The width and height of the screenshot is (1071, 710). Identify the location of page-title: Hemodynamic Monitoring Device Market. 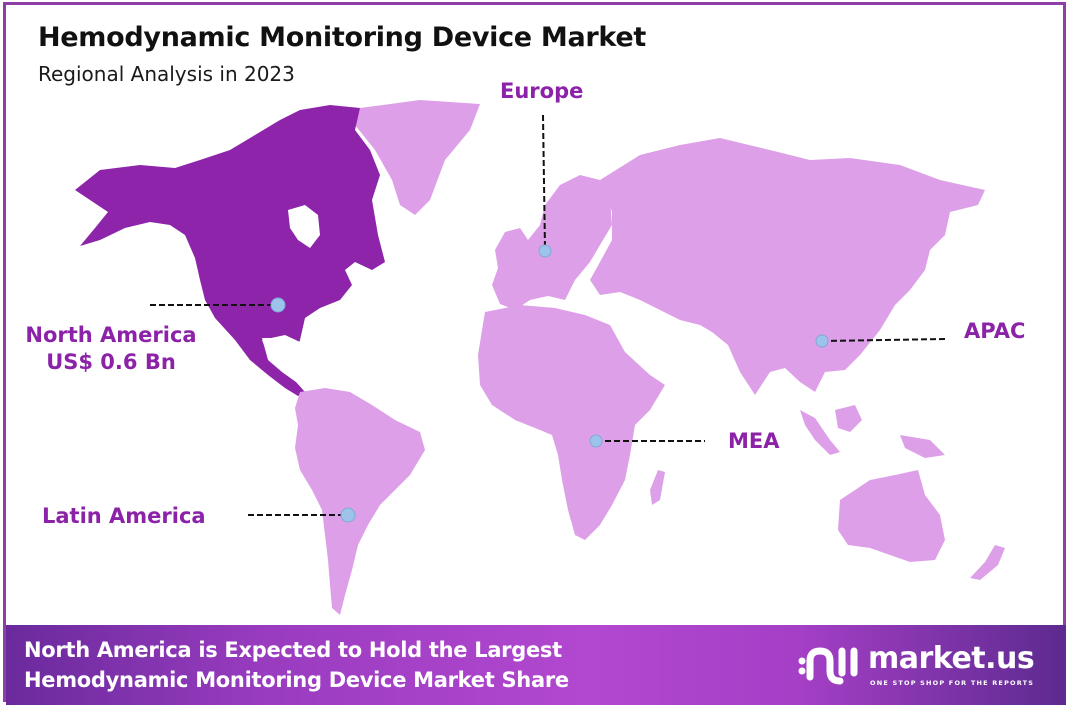
(342, 37).